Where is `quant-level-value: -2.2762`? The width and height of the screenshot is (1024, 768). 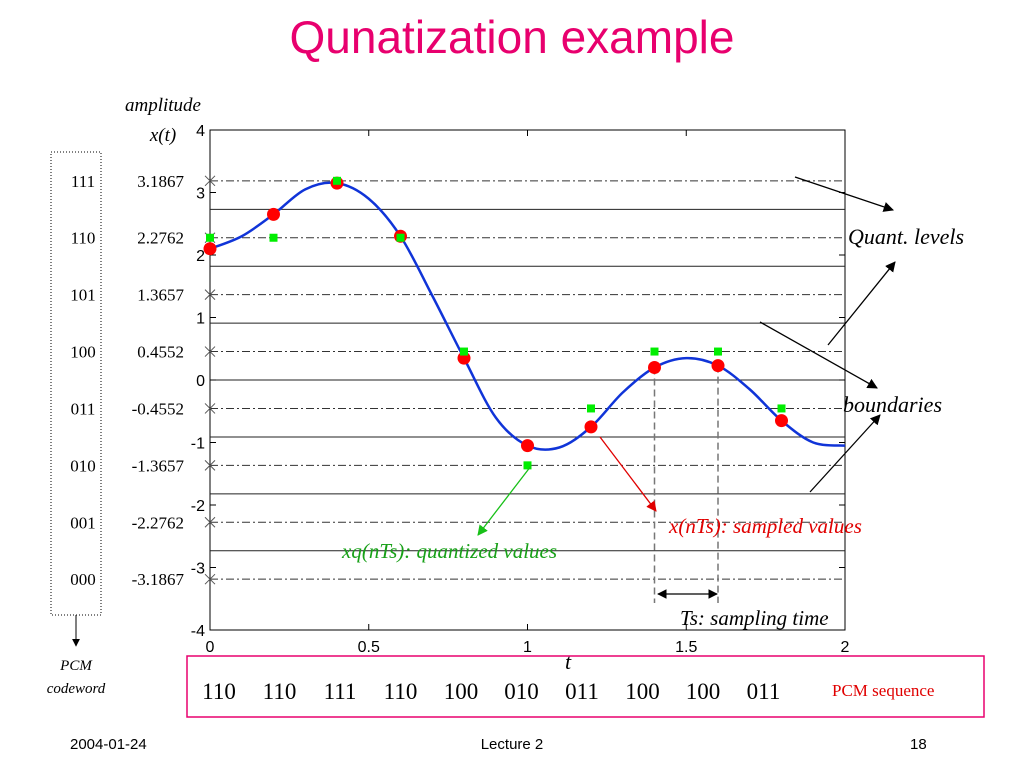
quant-level-value: -2.2762 is located at coordinates (158, 522).